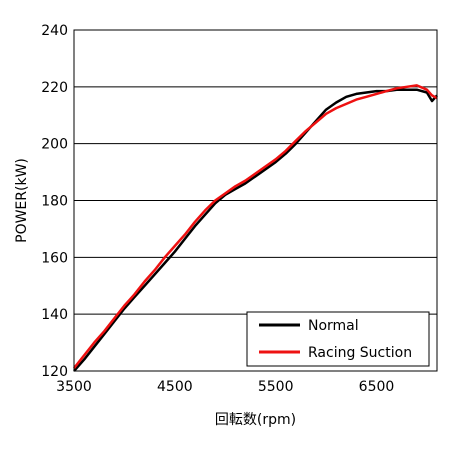  I want to click on x-tick-label-5500: 5500, so click(276, 387).